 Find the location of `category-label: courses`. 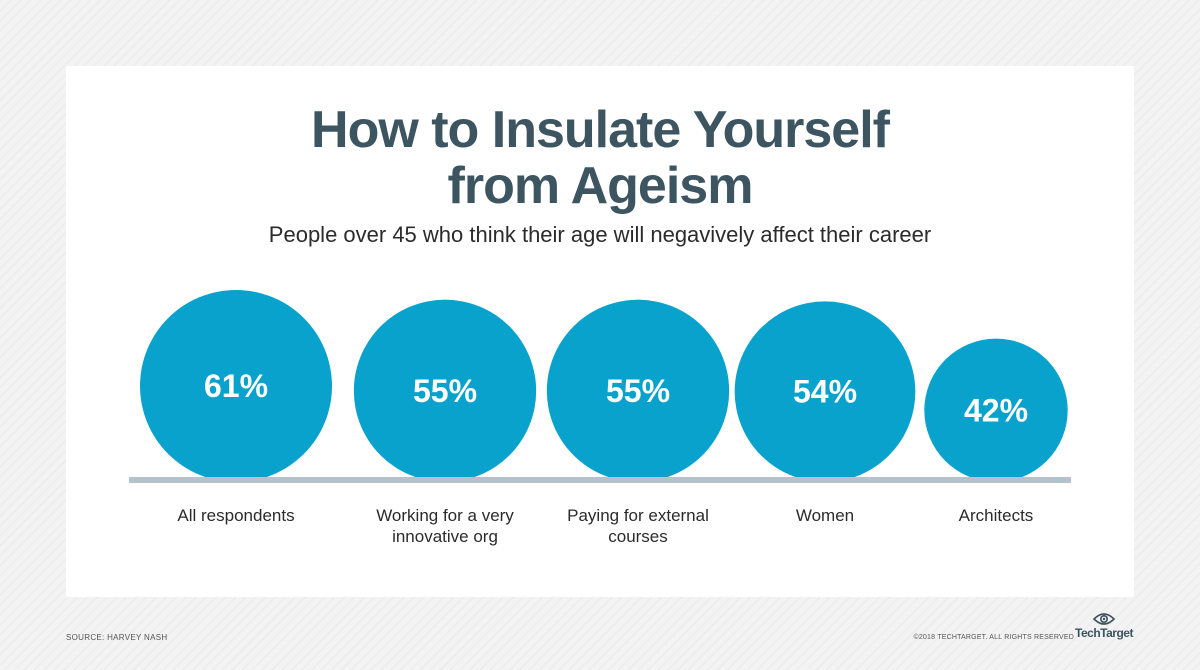

category-label: courses is located at coordinates (638, 536).